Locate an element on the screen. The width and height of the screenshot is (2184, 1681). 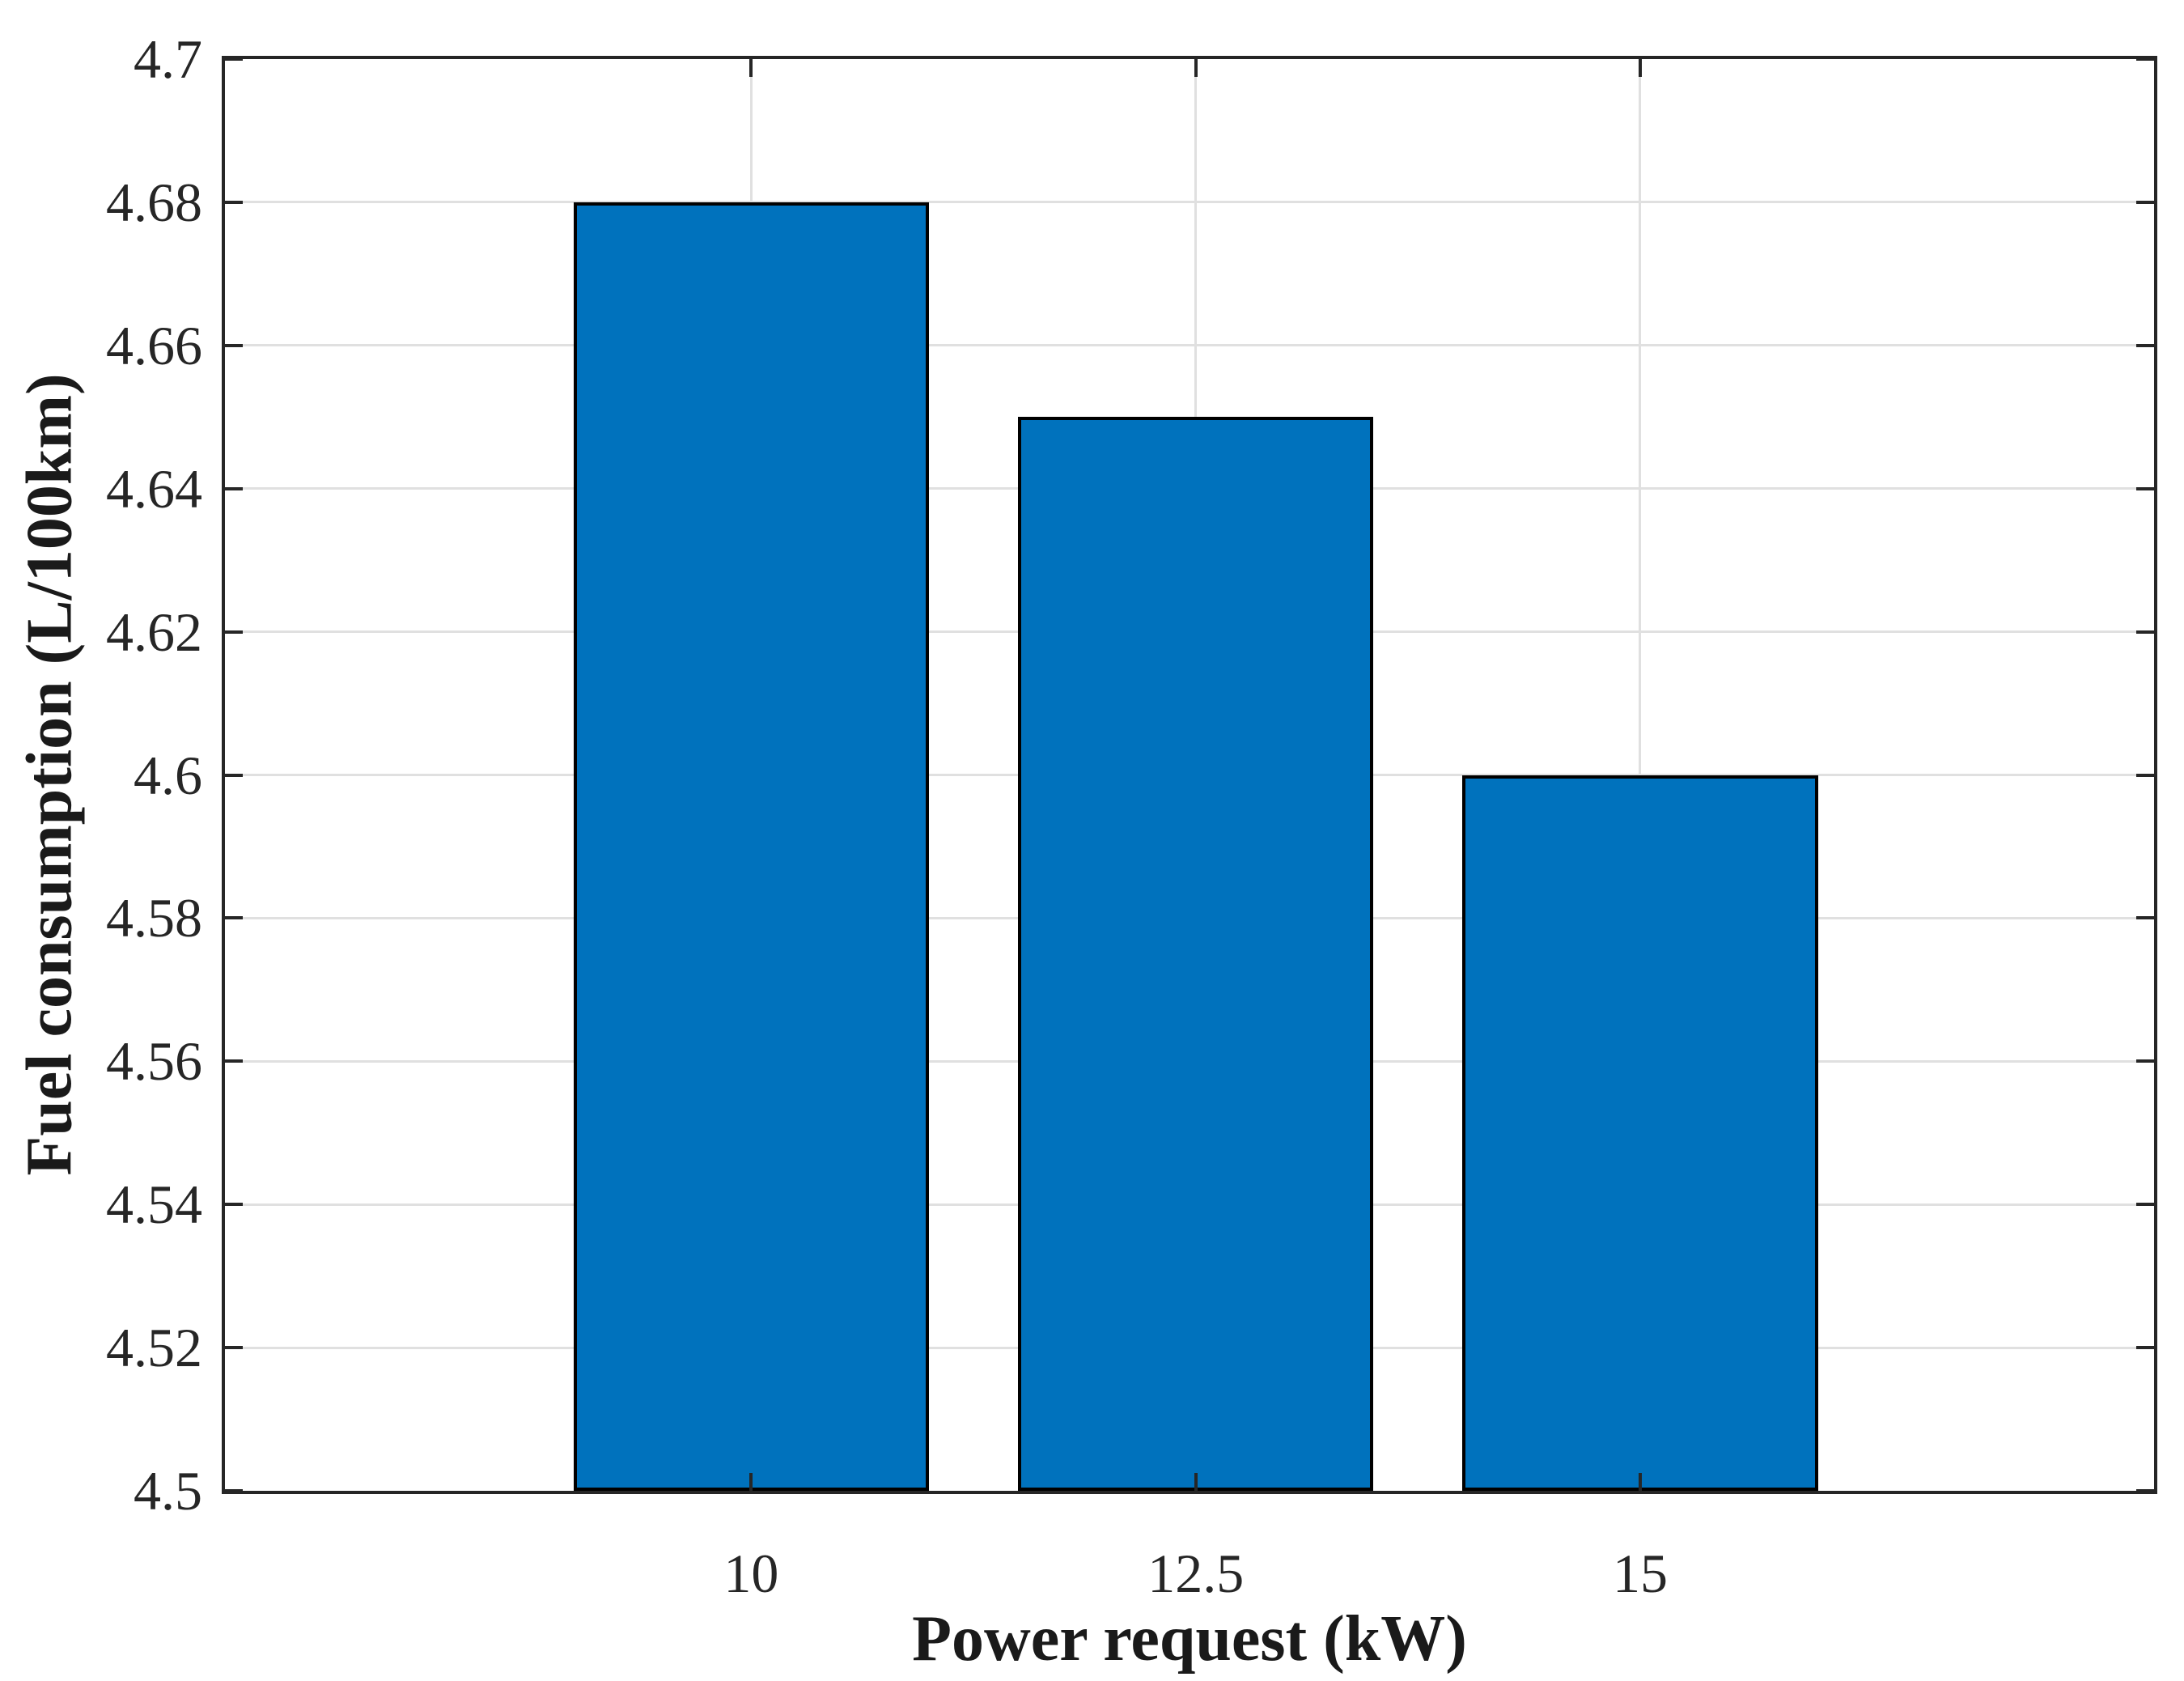
y-tick-label: 4.5 is located at coordinates (168, 1491).